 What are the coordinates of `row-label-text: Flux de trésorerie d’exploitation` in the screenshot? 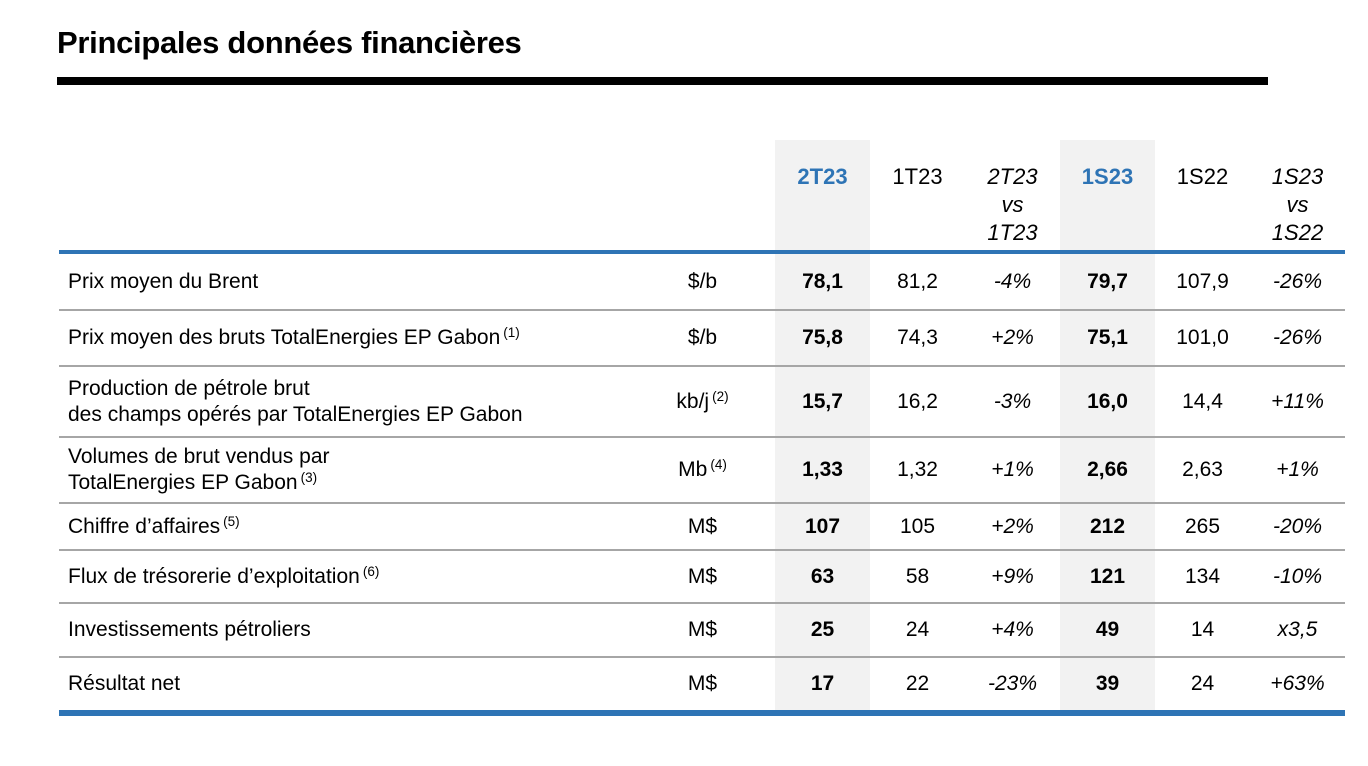 It's located at (214, 576).